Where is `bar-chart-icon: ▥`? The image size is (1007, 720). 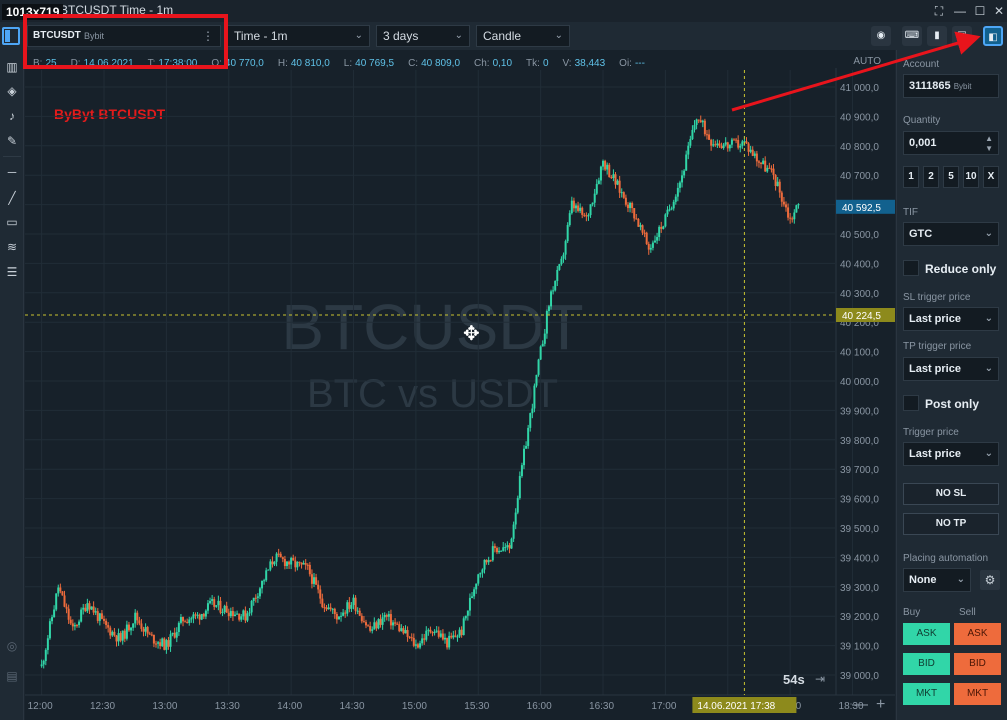
bar-chart-icon: ▥ is located at coordinates (12, 67).